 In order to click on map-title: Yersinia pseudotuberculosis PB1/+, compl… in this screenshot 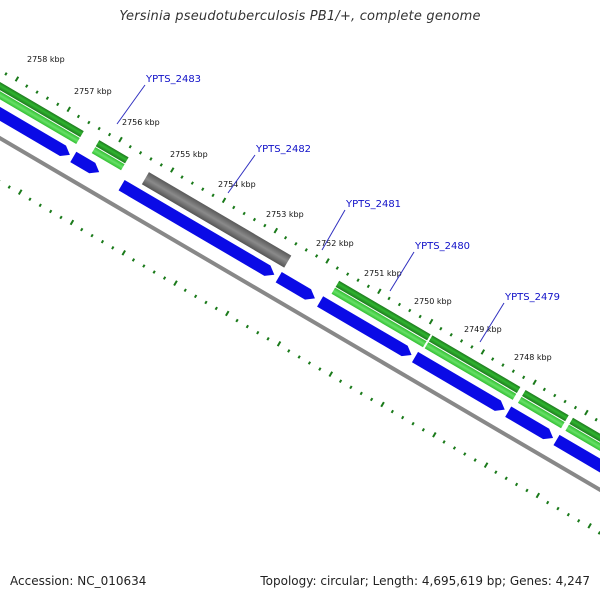, I will do `click(300, 16)`.